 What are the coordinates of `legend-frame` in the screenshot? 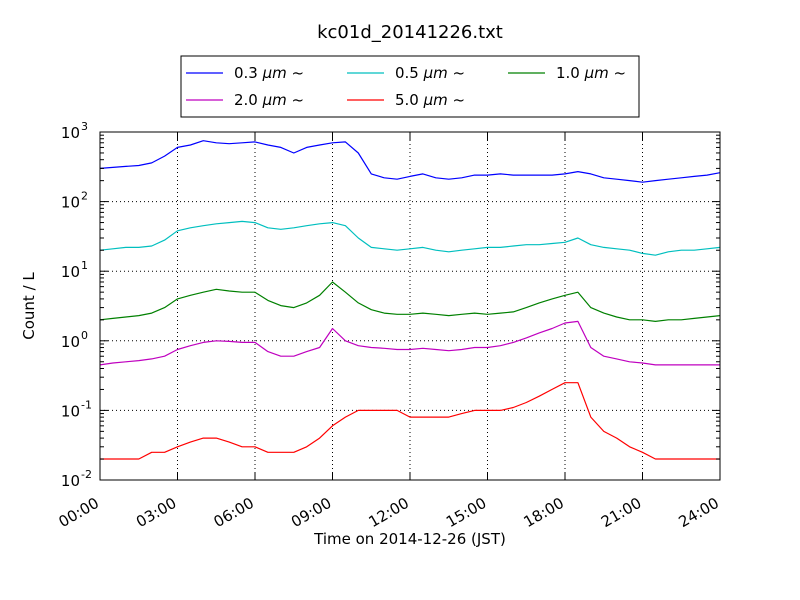 It's located at (410, 86).